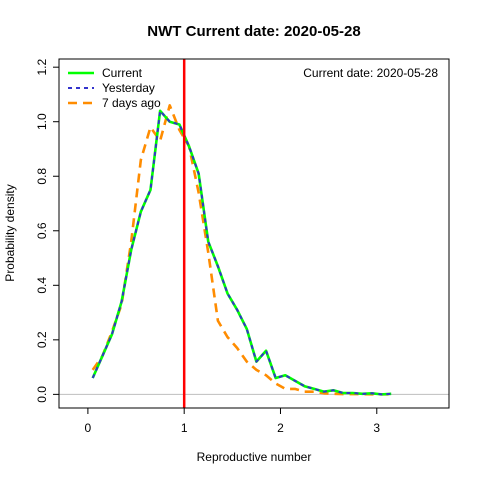 The width and height of the screenshot is (480, 480). What do you see at coordinates (376, 428) in the screenshot?
I see `x-tick-label: 3` at bounding box center [376, 428].